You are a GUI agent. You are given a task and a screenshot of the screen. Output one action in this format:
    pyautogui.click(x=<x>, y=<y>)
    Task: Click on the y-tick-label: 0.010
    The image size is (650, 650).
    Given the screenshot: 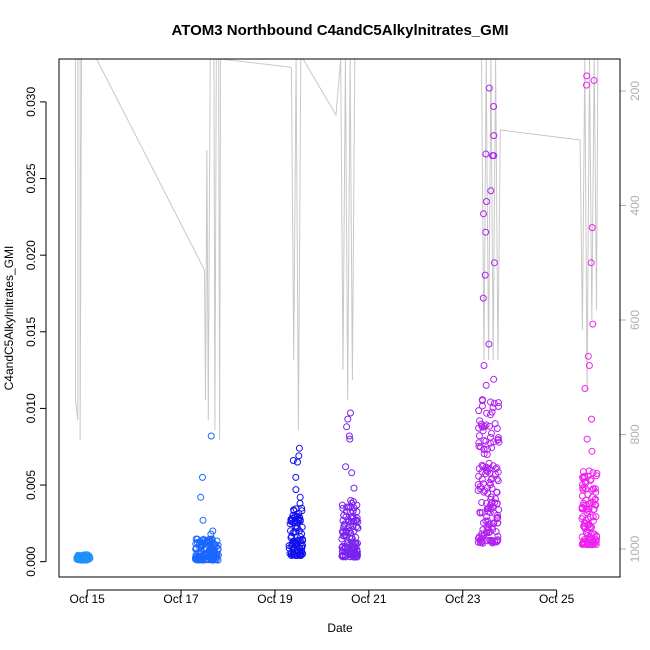 What is the action you would take?
    pyautogui.click(x=31, y=408)
    